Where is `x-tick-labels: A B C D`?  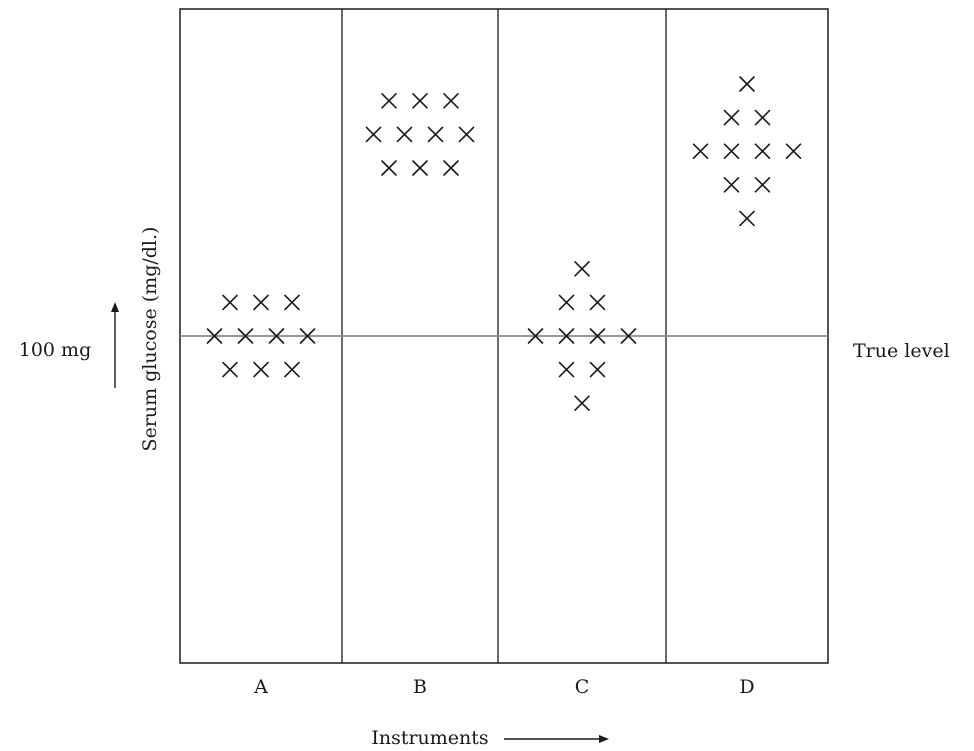
x-tick-labels: A B C D is located at coordinates (503, 687).